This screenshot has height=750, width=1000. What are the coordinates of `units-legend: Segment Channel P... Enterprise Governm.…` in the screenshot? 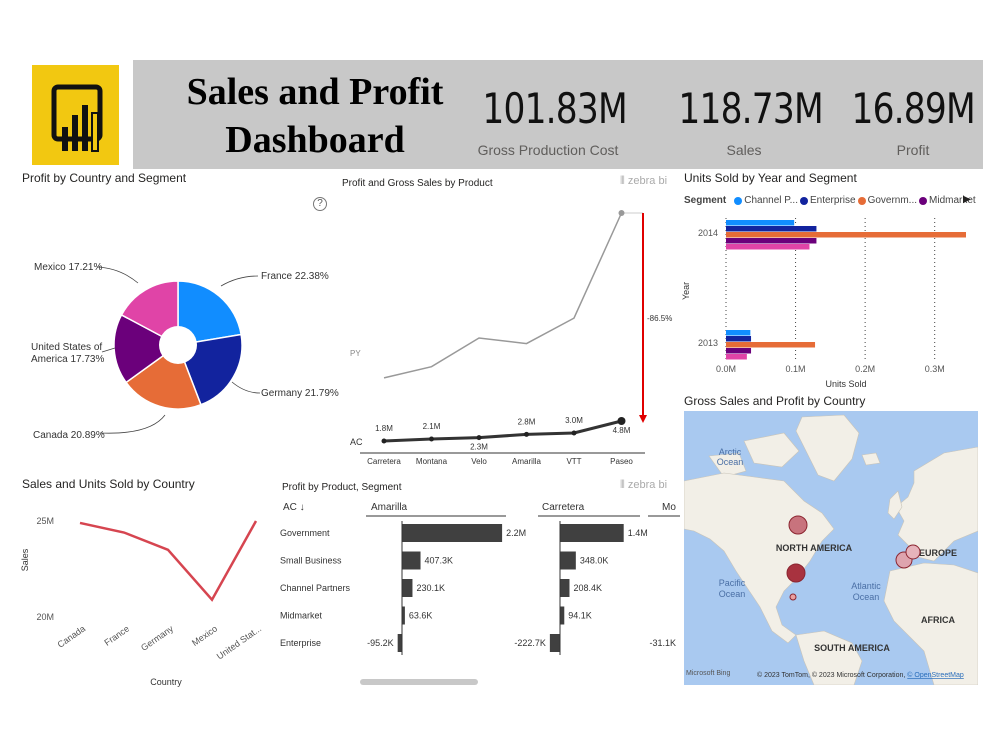 It's located at (830, 200).